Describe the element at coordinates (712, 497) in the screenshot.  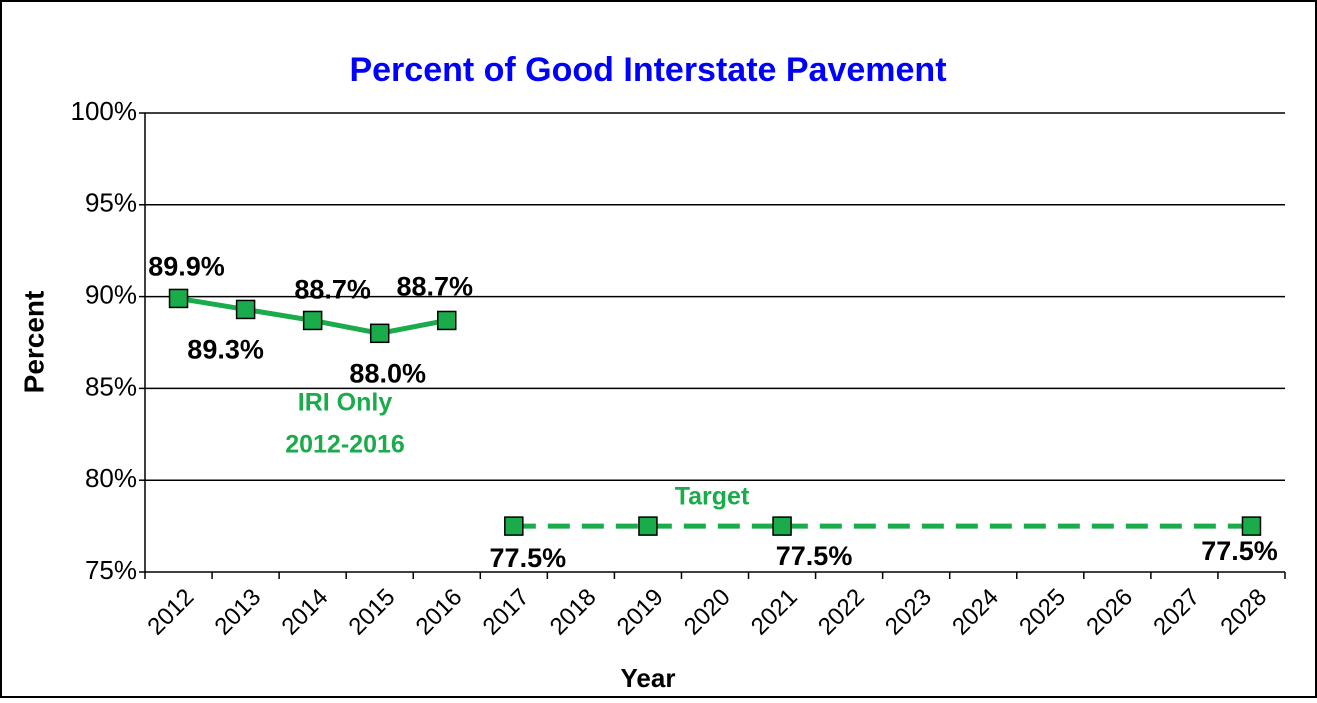
I see `annotation: Target` at that location.